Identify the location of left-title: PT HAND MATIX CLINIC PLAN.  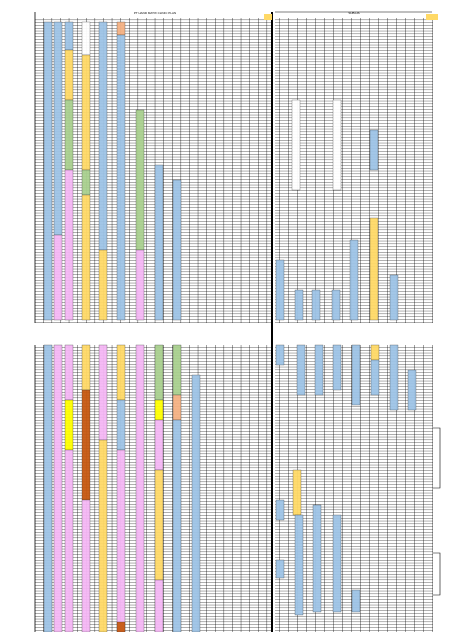
(155, 13).